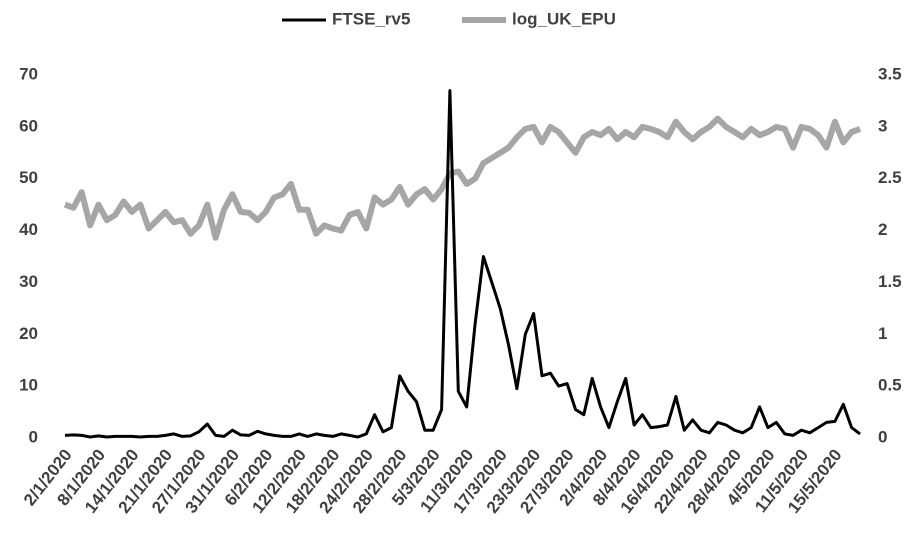 The height and width of the screenshot is (554, 918). What do you see at coordinates (28, 385) in the screenshot?
I see `y-tick-label: 10` at bounding box center [28, 385].